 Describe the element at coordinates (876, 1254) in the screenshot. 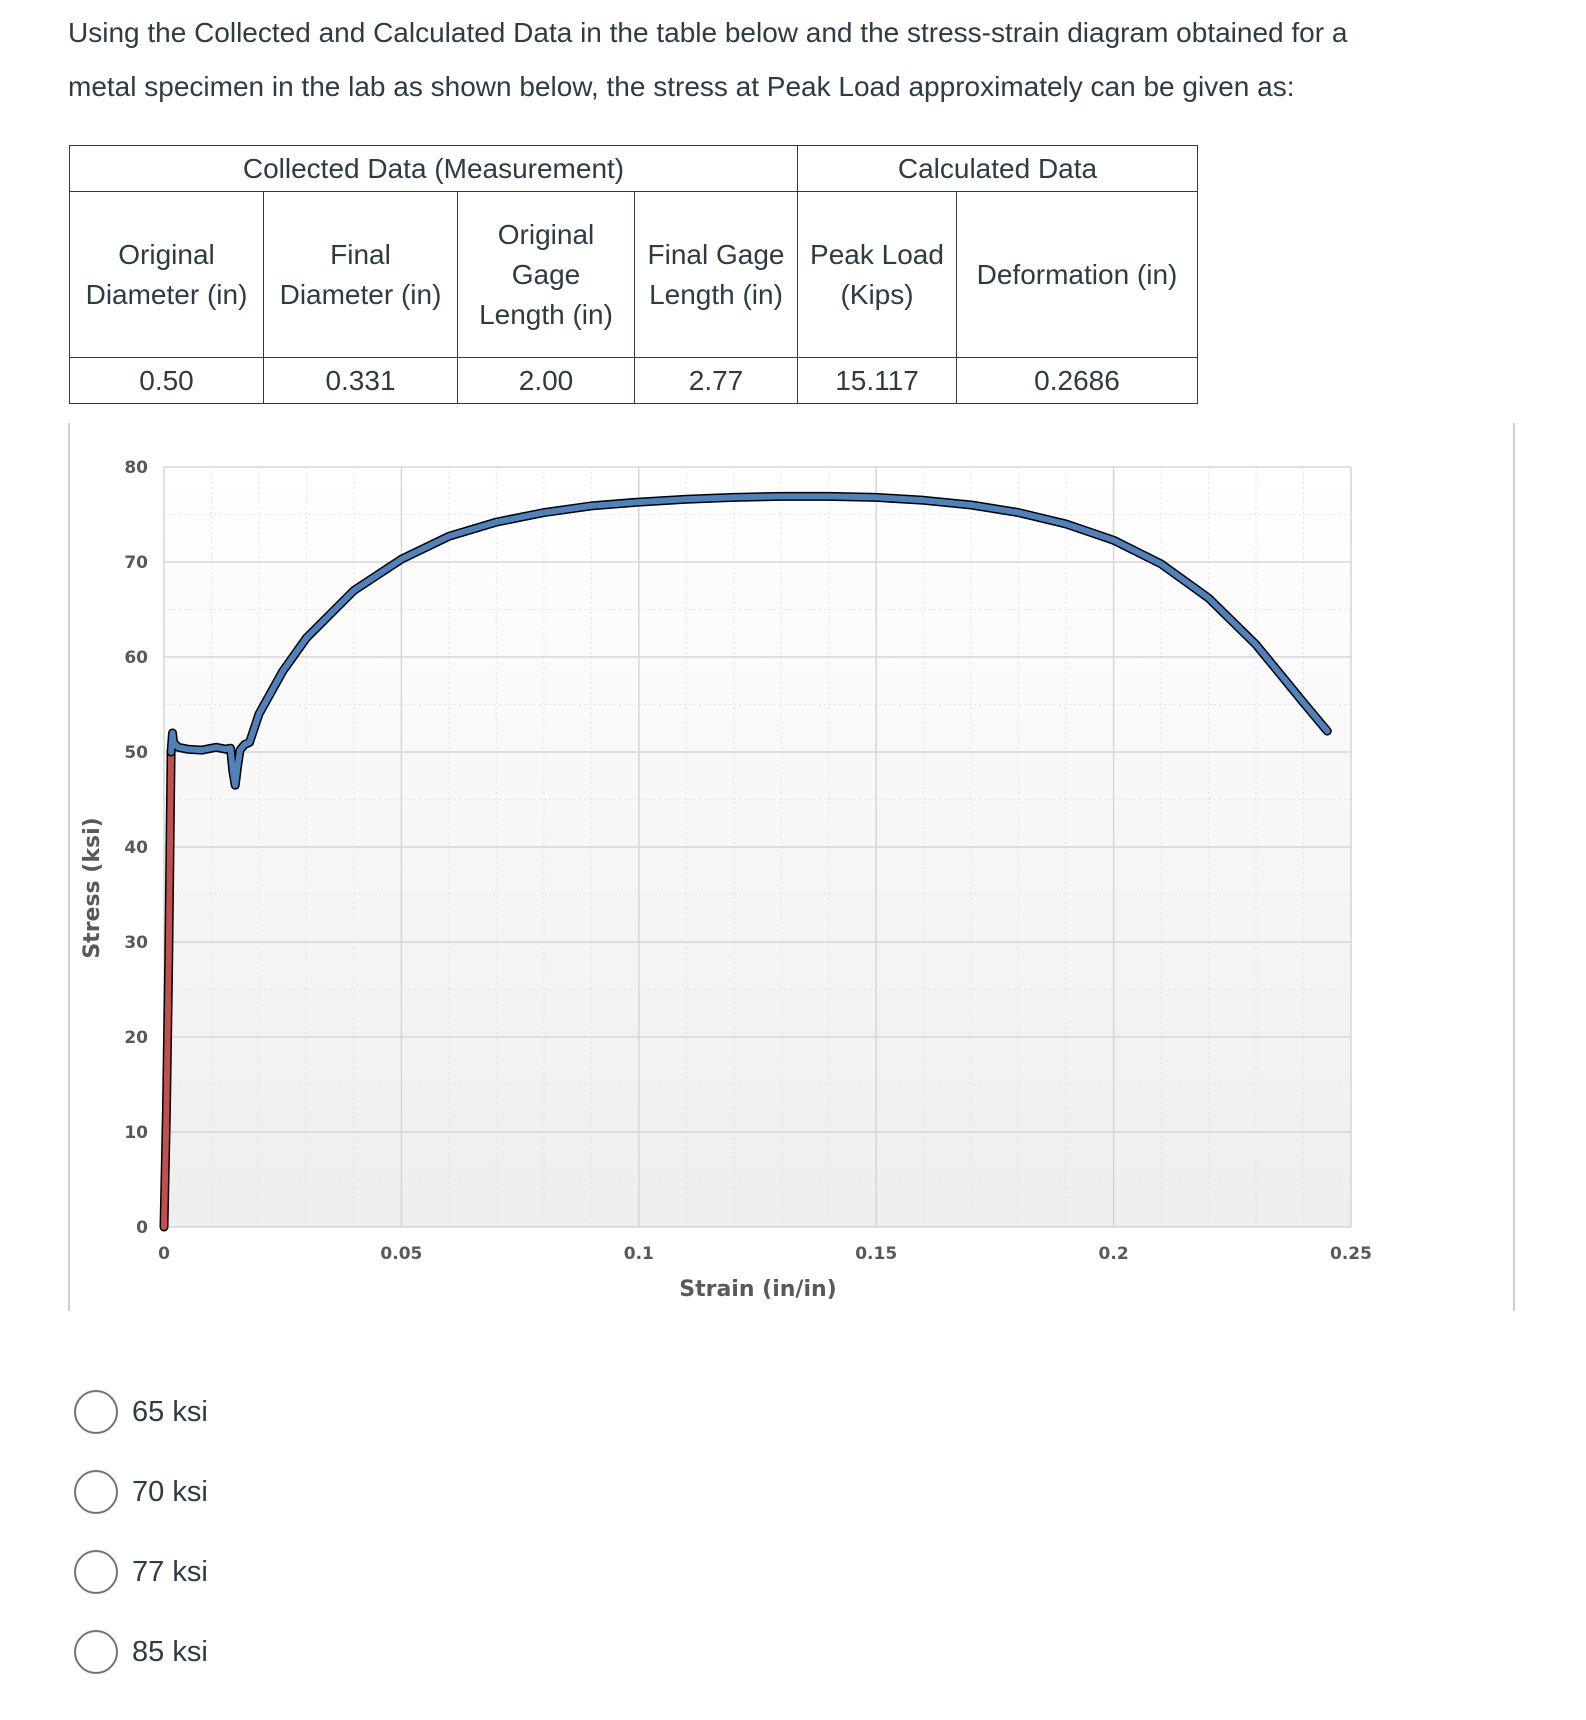

I see `x-tick-label: 0.15` at that location.